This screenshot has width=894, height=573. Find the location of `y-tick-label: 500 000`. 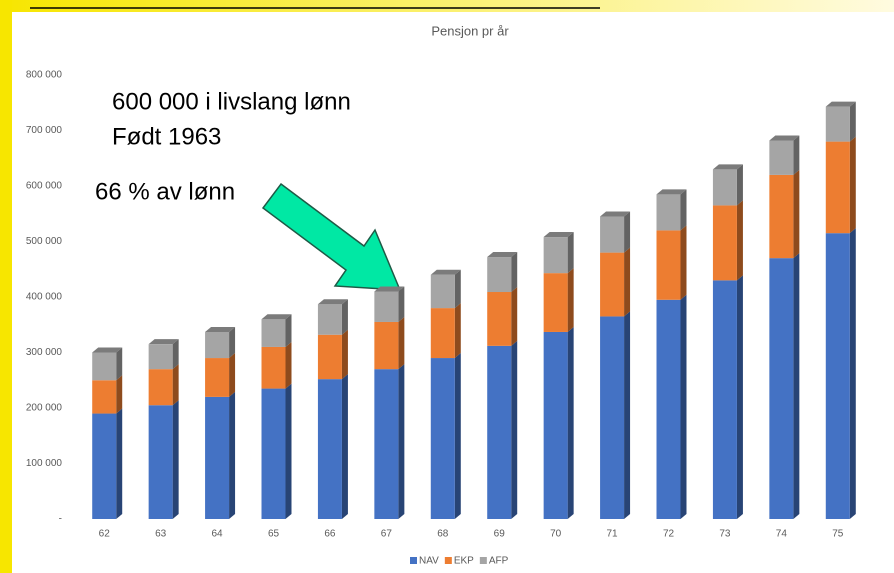

y-tick-label: 500 000 is located at coordinates (44, 241).